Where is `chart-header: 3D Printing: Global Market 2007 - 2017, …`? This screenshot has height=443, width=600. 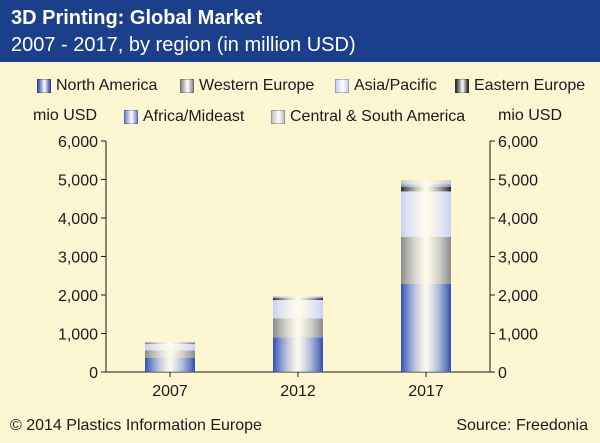 chart-header: 3D Printing: Global Market 2007 - 2017, … is located at coordinates (300, 31).